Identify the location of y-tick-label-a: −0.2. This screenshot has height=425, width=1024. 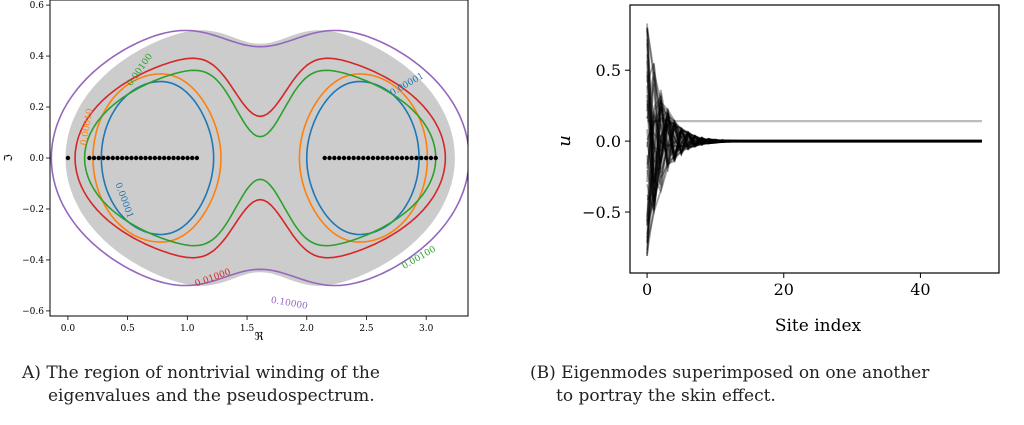
(33, 210).